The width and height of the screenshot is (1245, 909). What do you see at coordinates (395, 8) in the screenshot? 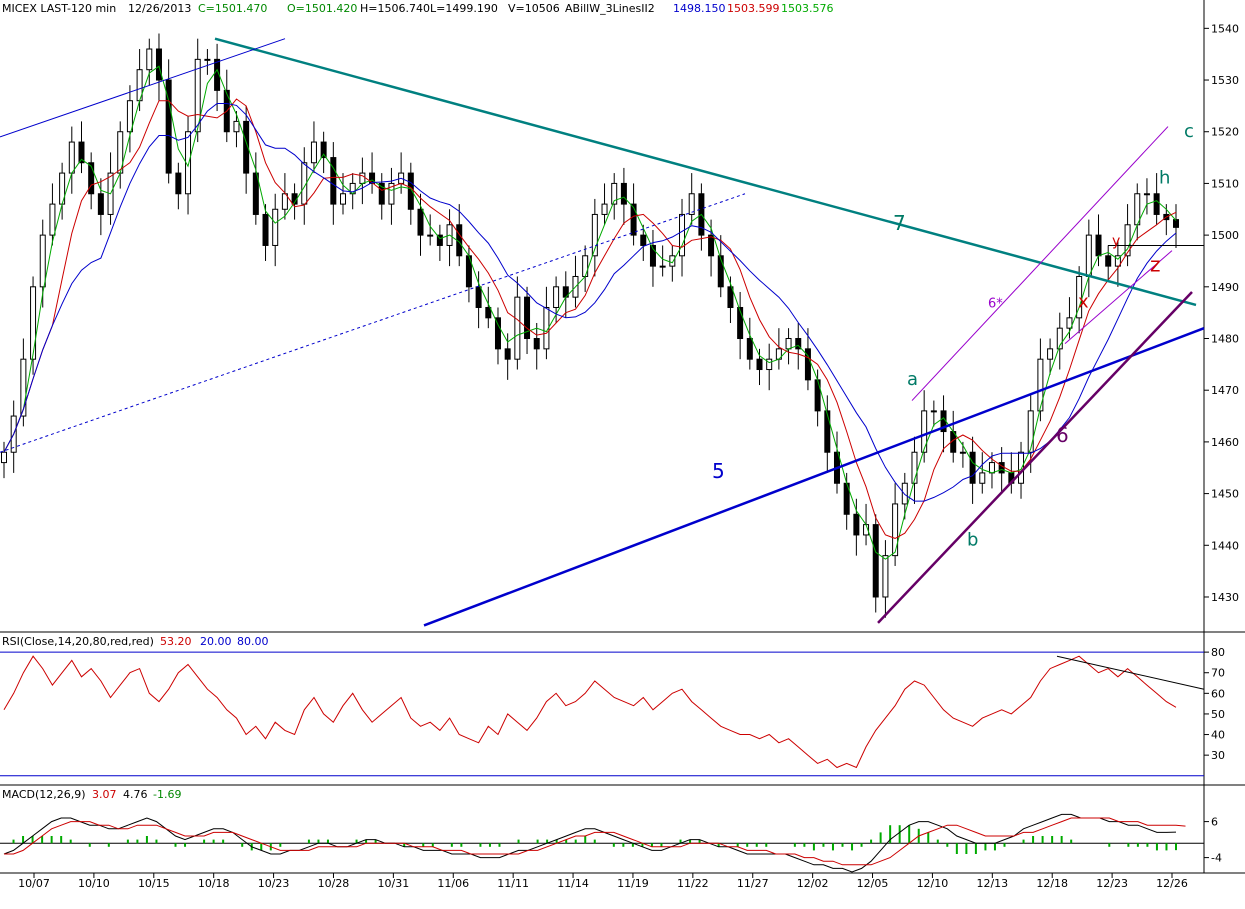
I see `header-high: H=1506.740` at bounding box center [395, 8].